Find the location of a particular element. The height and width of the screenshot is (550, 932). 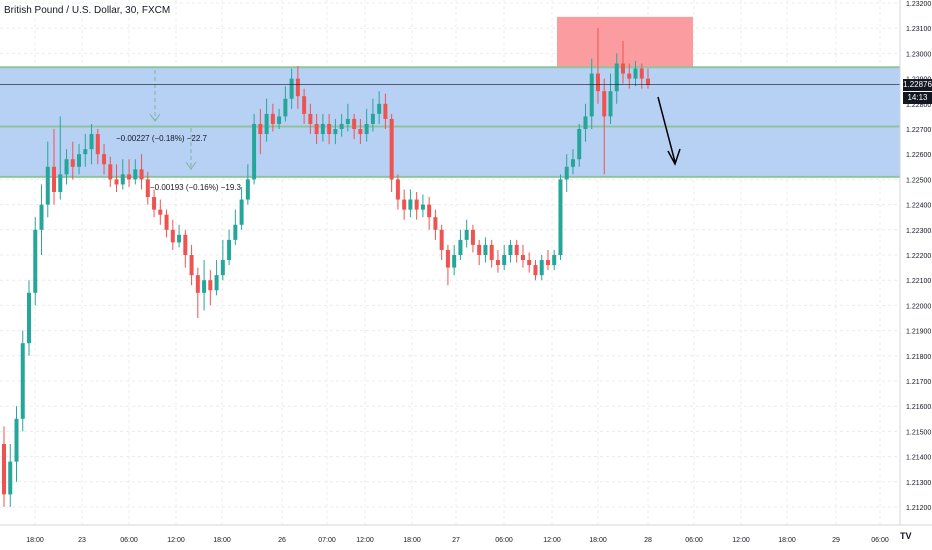

time-tick-label: 29 is located at coordinates (836, 540).